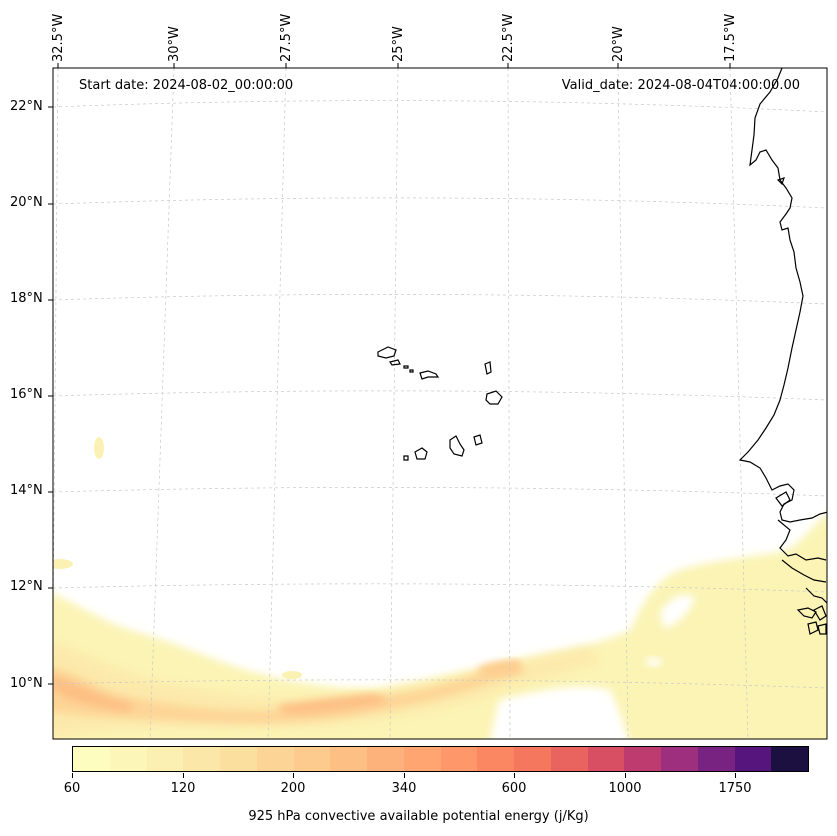 The height and width of the screenshot is (836, 837). What do you see at coordinates (26, 394) in the screenshot?
I see `lat-label-16n: 16°N` at bounding box center [26, 394].